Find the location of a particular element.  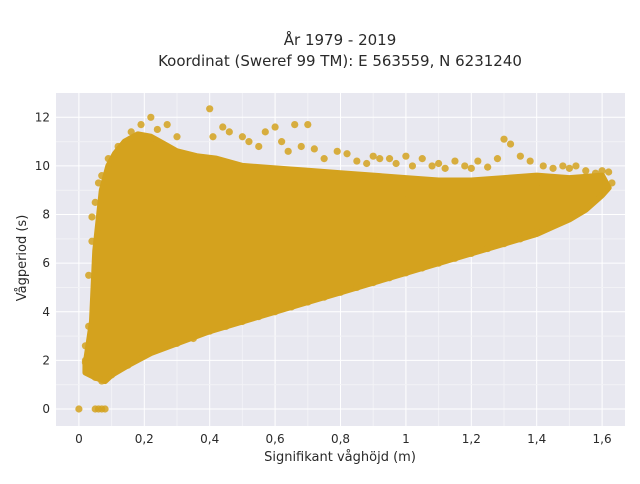

y-tick-label: 4 is located at coordinates (46, 312).